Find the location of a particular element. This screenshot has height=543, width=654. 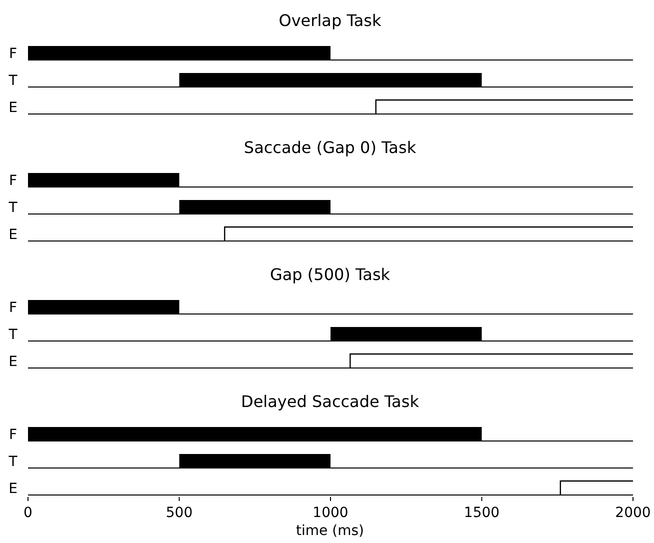

x-tick-label: 0 is located at coordinates (28, 513).